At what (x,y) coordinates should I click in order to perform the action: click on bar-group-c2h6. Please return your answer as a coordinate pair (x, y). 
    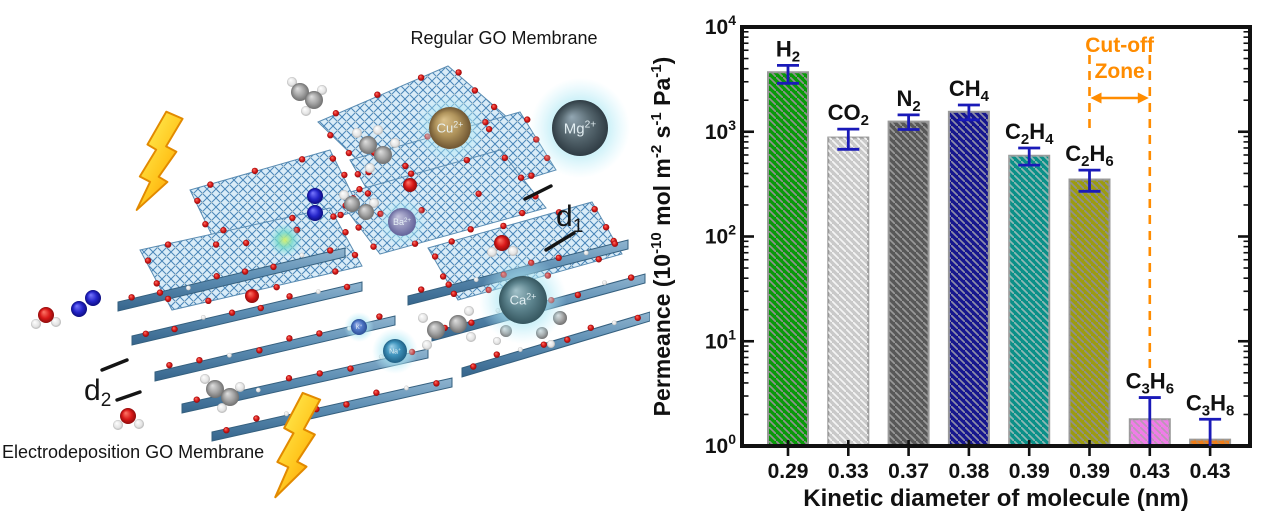
    Looking at the image, I should click on (1089, 312).